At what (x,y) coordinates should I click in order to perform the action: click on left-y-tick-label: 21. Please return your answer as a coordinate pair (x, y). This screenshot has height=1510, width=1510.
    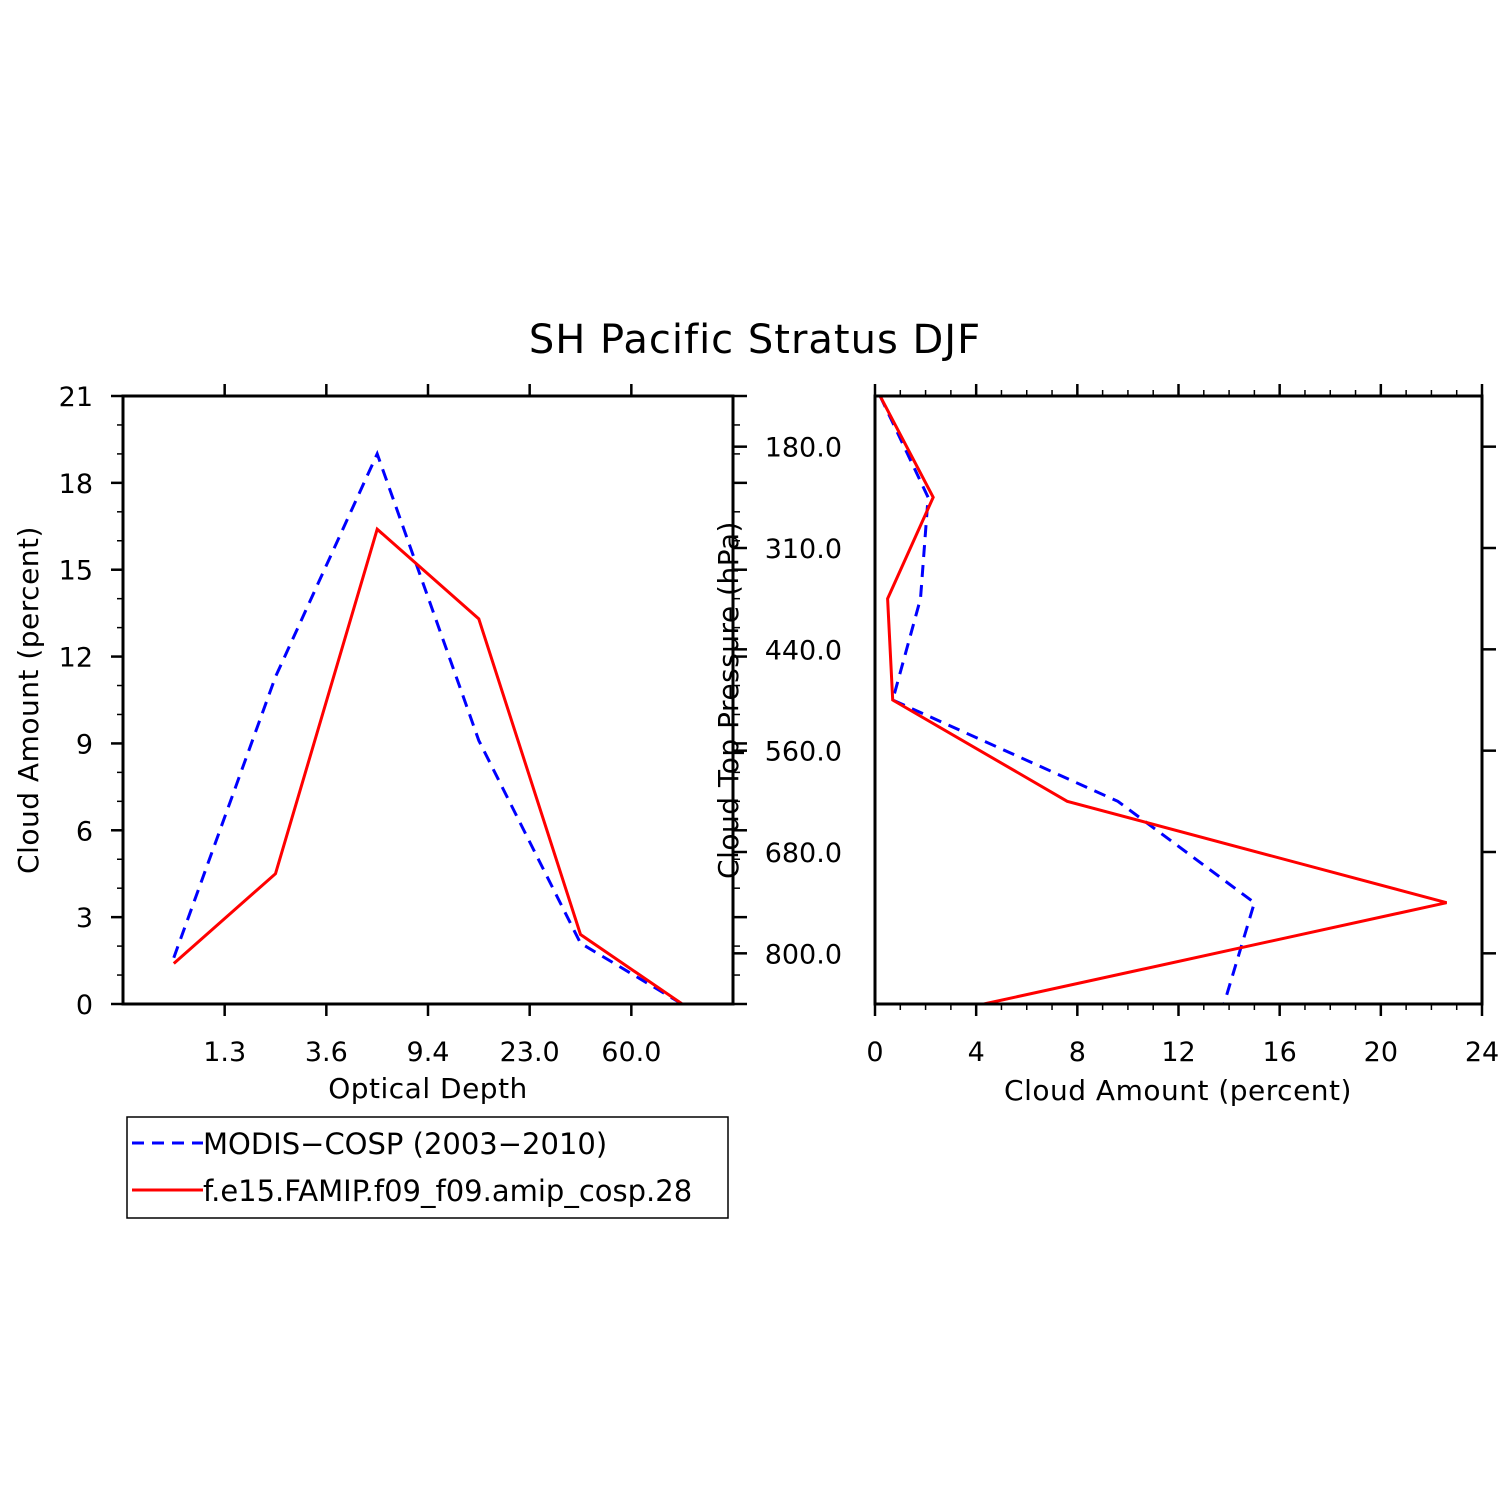
    Looking at the image, I should click on (76, 397).